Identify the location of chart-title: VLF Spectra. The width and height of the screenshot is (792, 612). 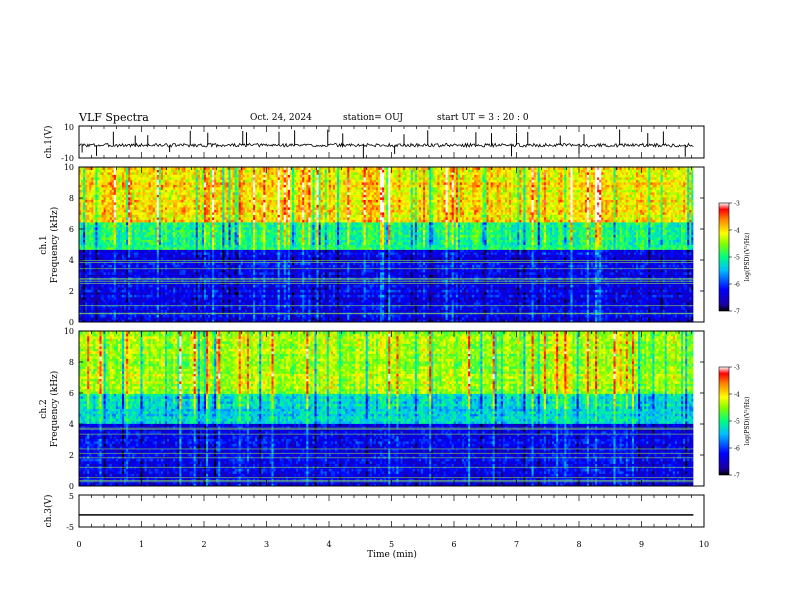
(114, 117).